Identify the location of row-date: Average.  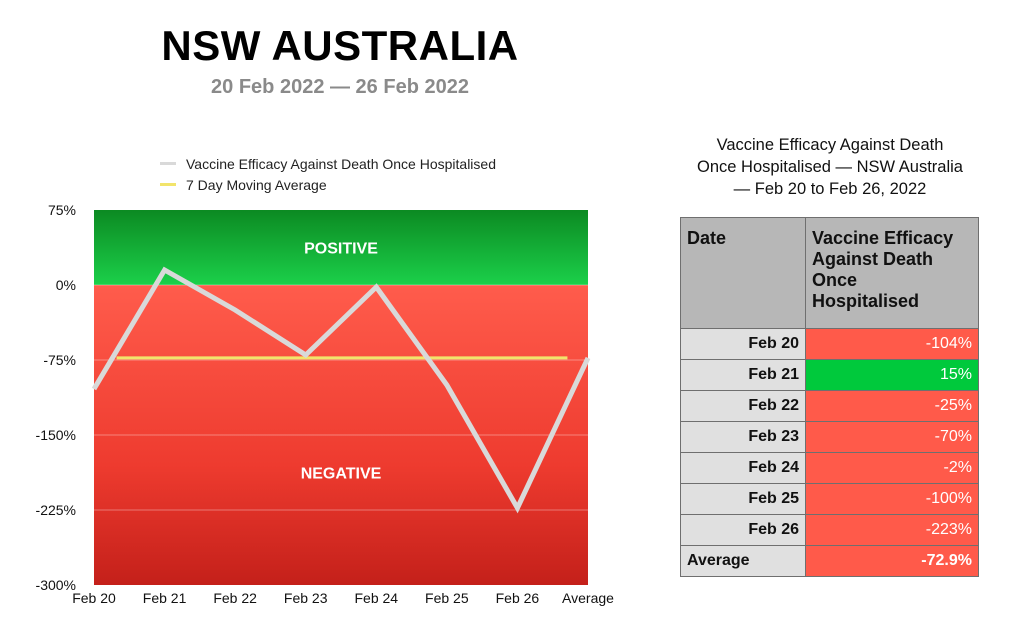
(743, 561).